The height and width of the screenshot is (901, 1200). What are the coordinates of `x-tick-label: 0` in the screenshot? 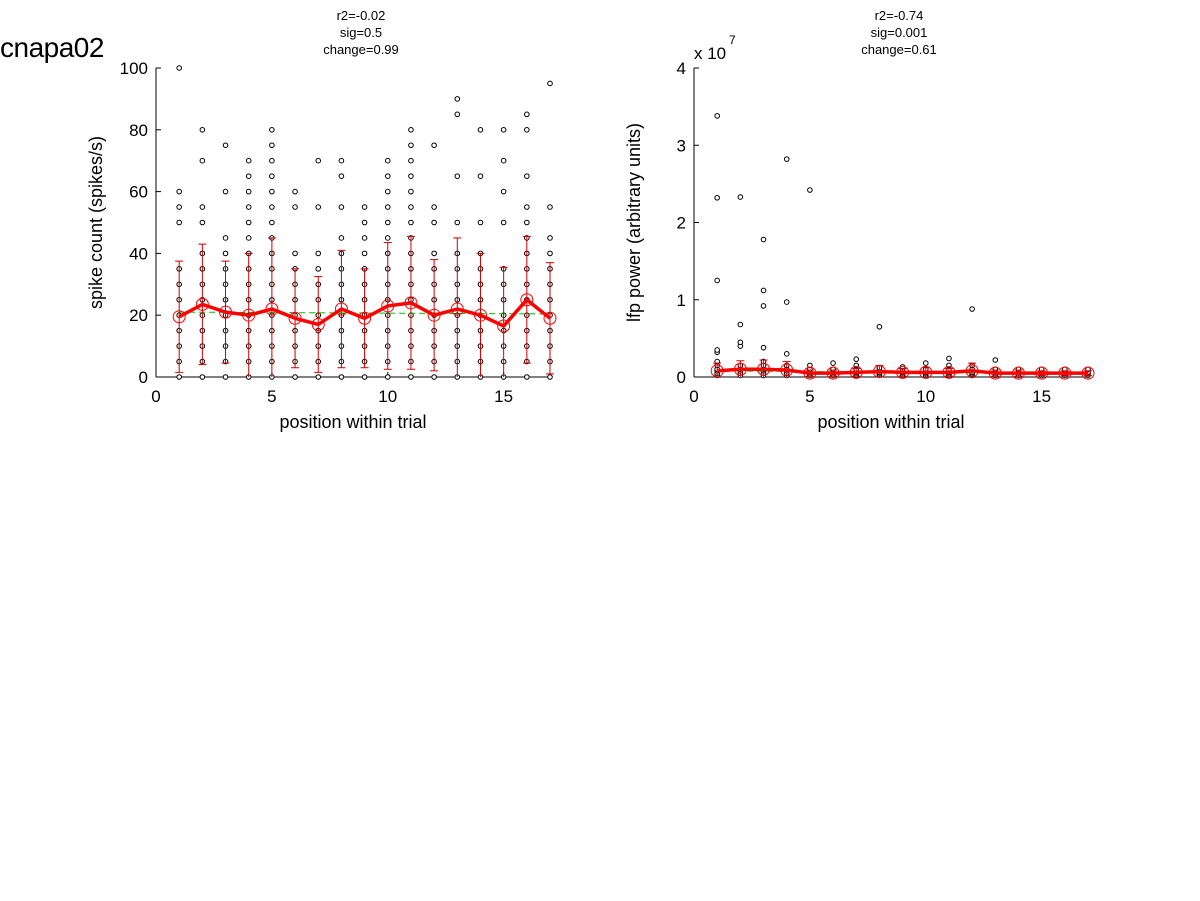 It's located at (155, 396).